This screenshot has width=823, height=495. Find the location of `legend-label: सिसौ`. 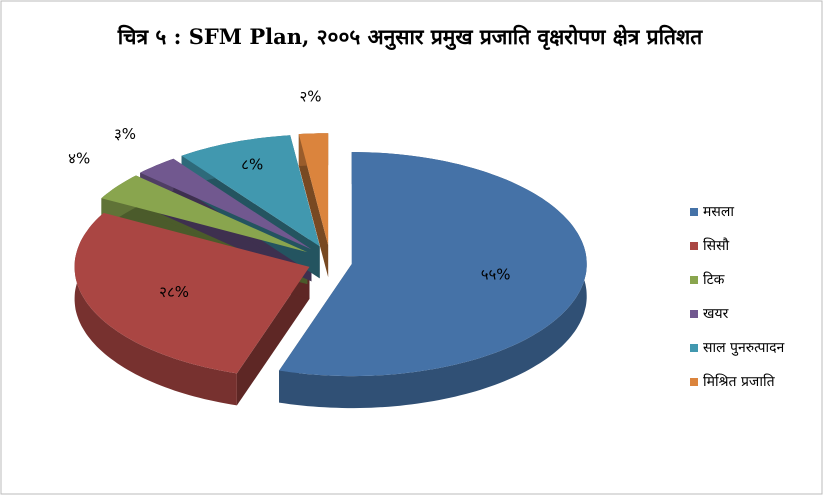

legend-label: सिसौ is located at coordinates (716, 245).